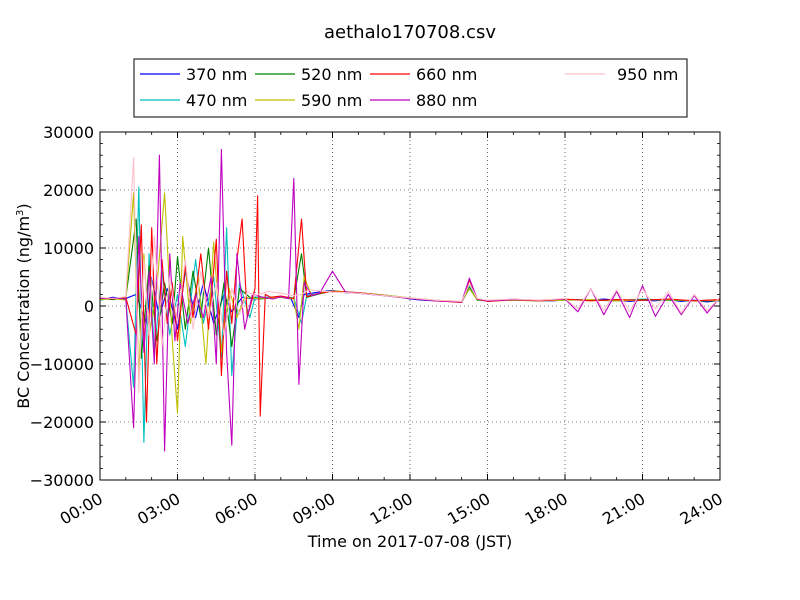 This screenshot has width=800, height=600. Describe the element at coordinates (23, 206) in the screenshot. I see `y-axis-label-close: )` at that location.